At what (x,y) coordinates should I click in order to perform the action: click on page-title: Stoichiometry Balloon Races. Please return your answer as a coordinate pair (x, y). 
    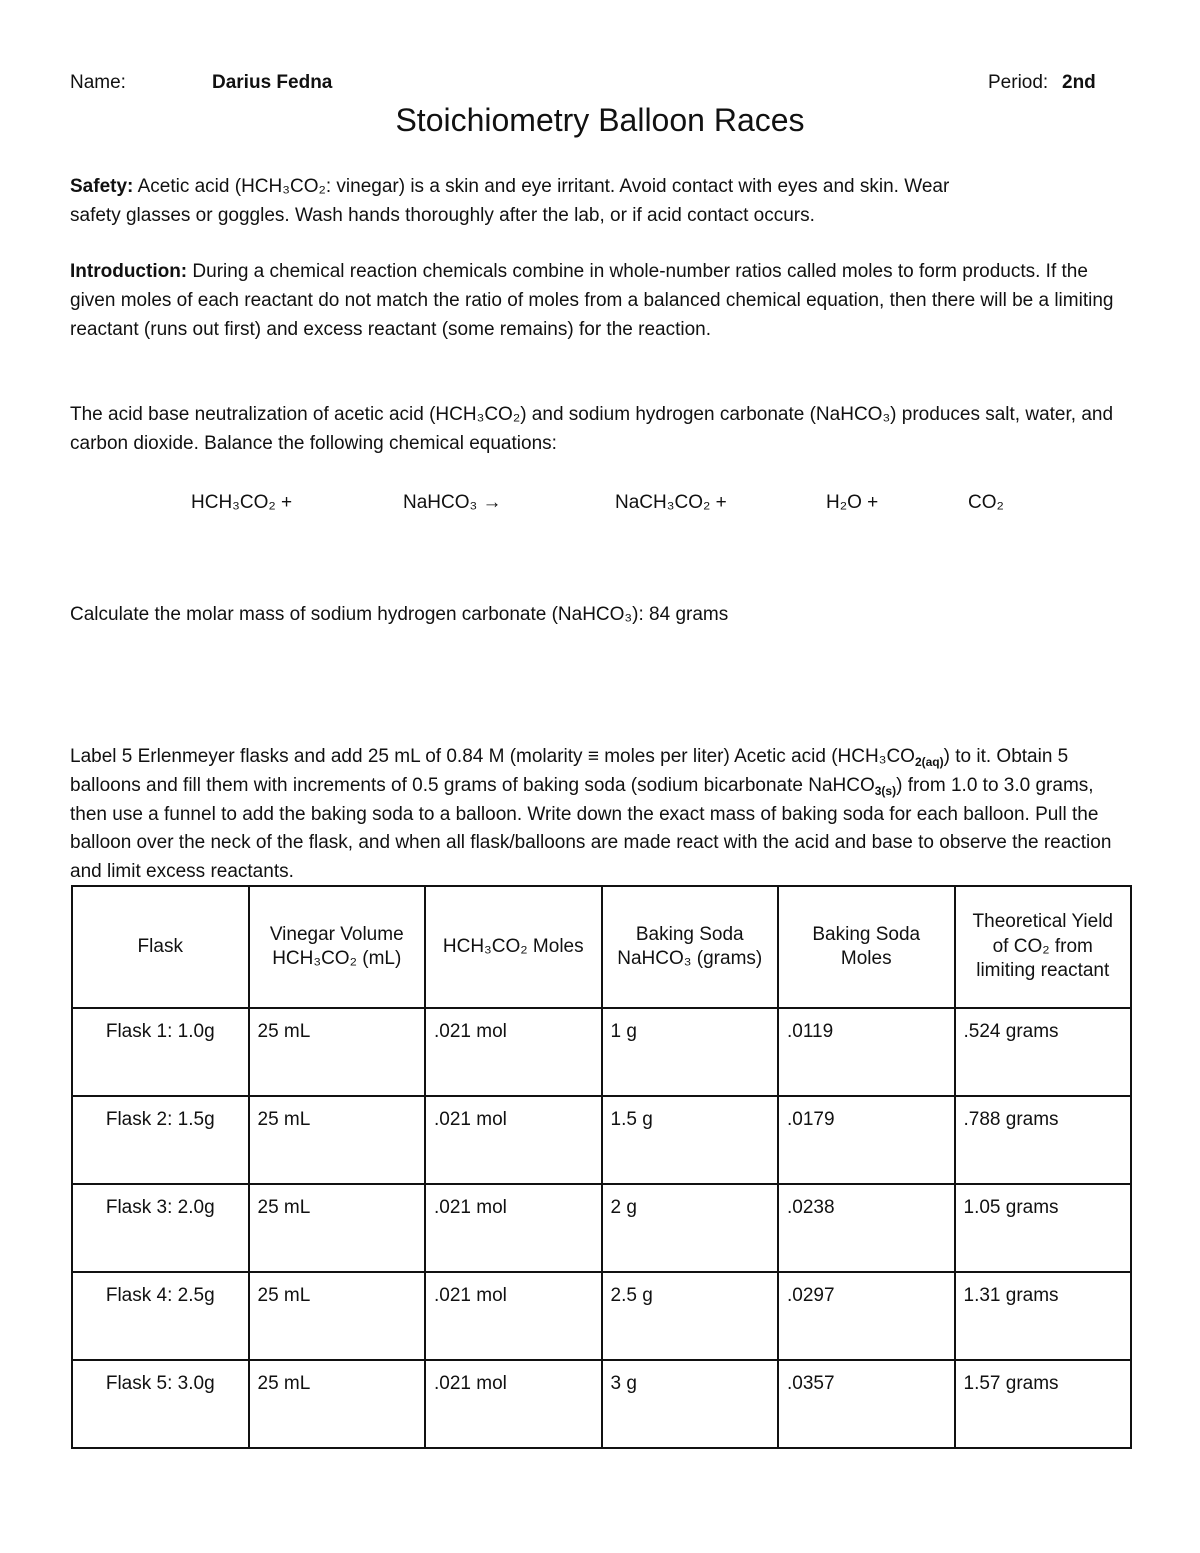
    Looking at the image, I should click on (600, 120).